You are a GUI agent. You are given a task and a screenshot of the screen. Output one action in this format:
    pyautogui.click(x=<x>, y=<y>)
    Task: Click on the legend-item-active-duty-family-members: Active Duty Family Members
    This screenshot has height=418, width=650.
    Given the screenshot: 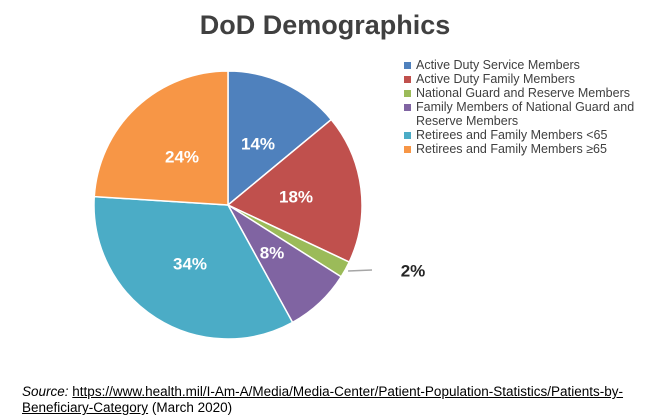 What is the action you would take?
    pyautogui.click(x=526, y=79)
    